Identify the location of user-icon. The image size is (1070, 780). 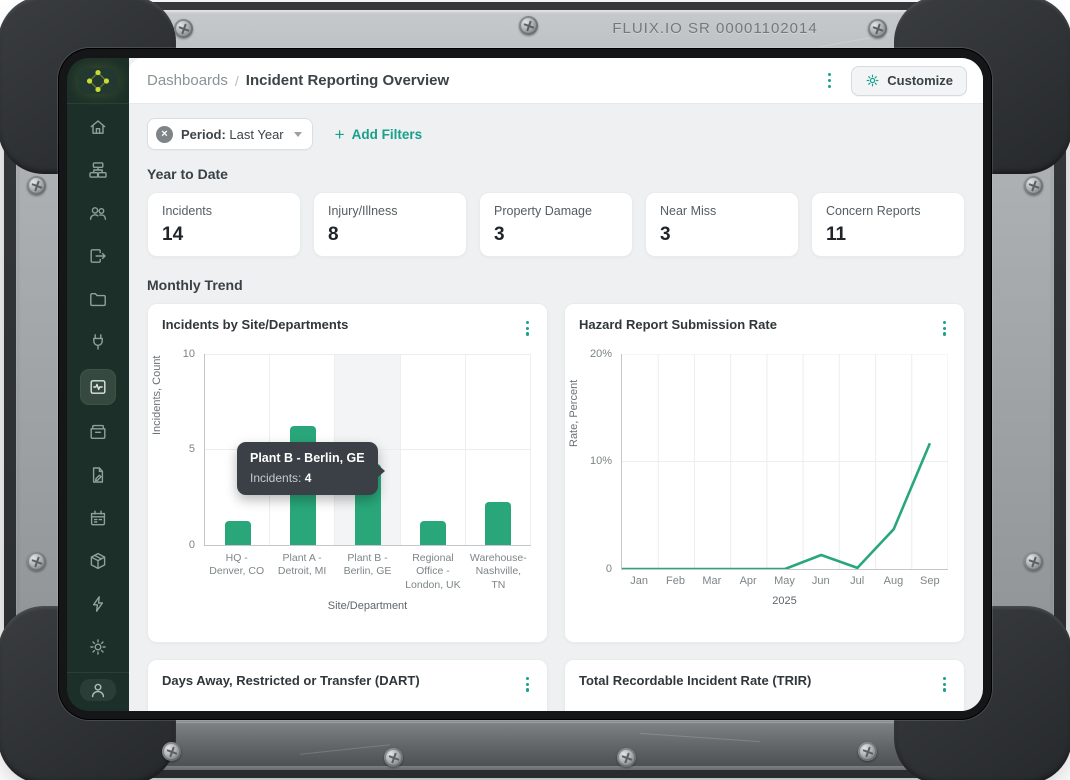
(98, 690).